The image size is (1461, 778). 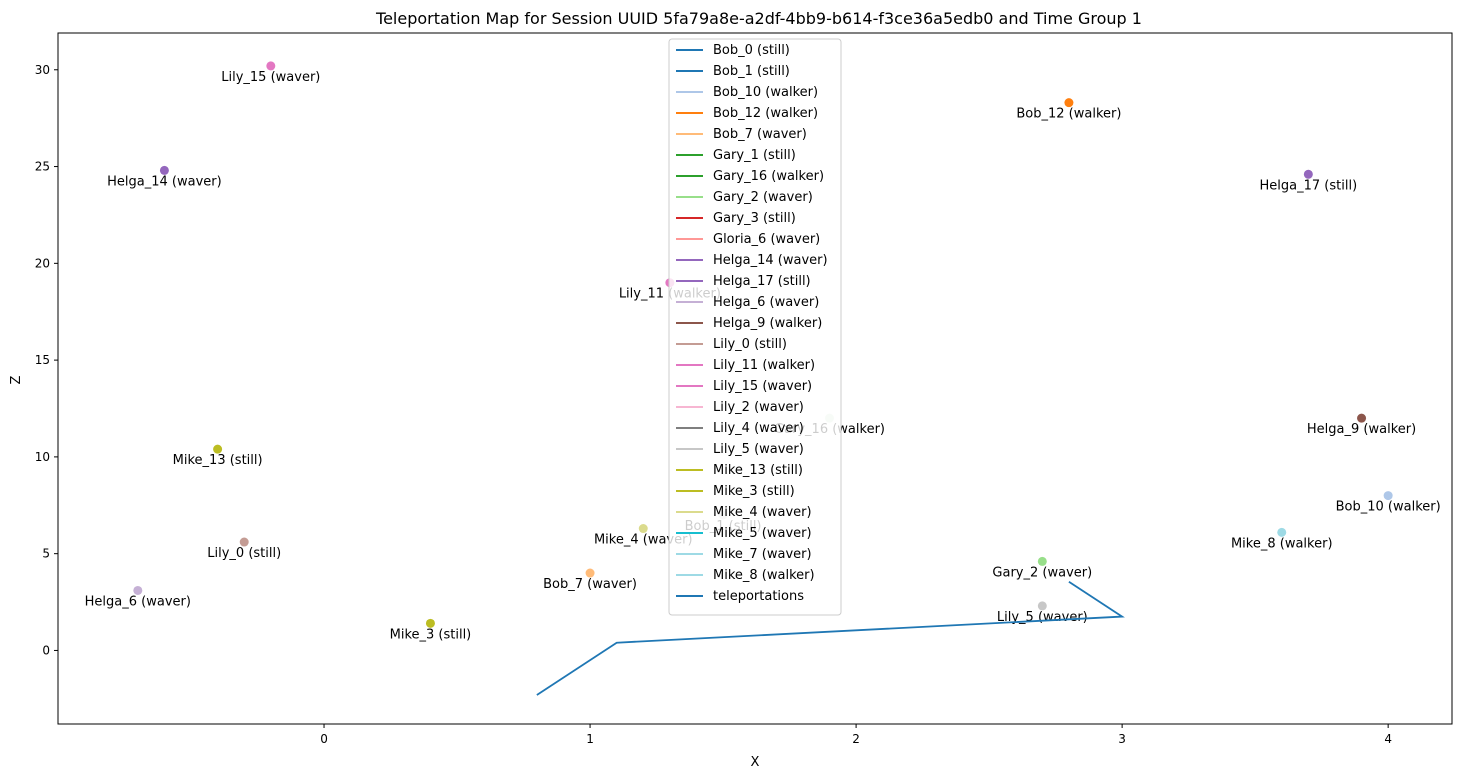 What do you see at coordinates (590, 739) in the screenshot?
I see `x-tick-label: 1` at bounding box center [590, 739].